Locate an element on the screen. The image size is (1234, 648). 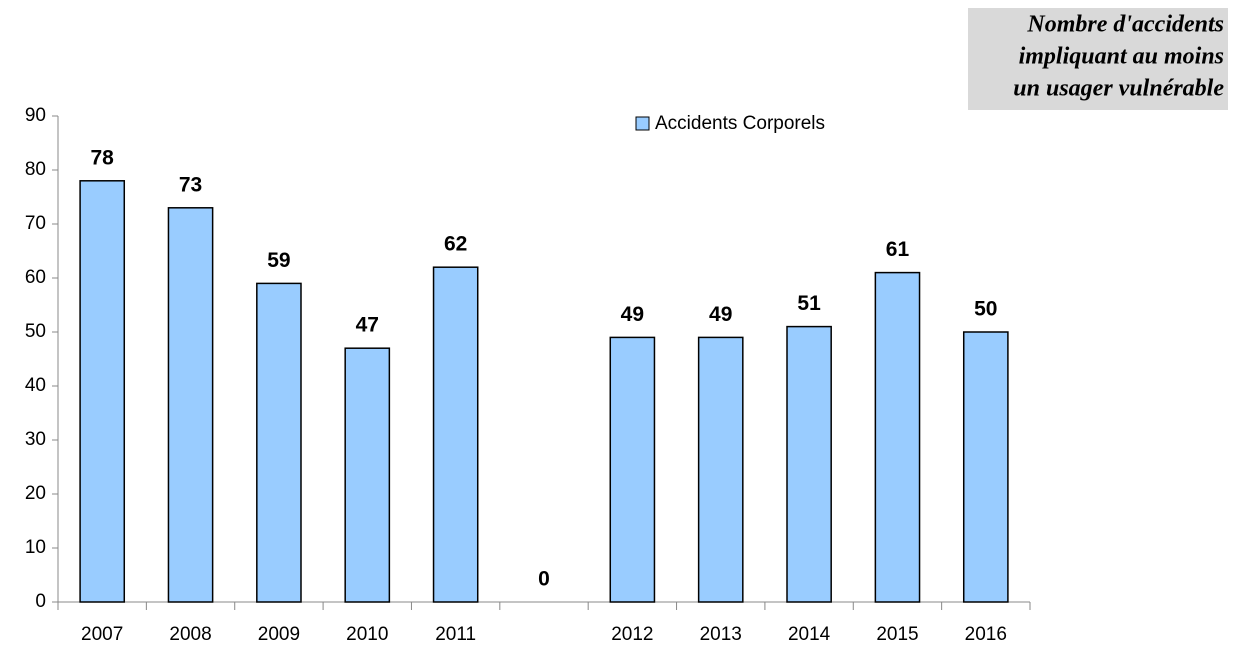
y-tick-label: 30 is located at coordinates (35, 439).